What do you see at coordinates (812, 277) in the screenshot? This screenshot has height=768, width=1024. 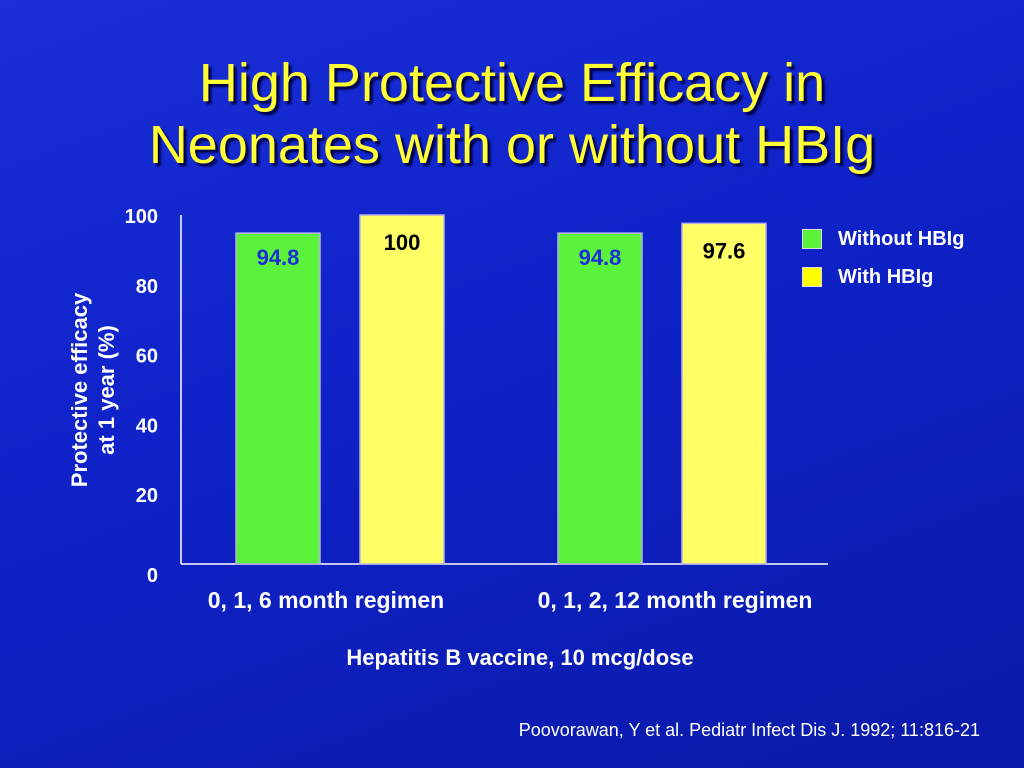 I see `legend-swatch-with-hbig` at bounding box center [812, 277].